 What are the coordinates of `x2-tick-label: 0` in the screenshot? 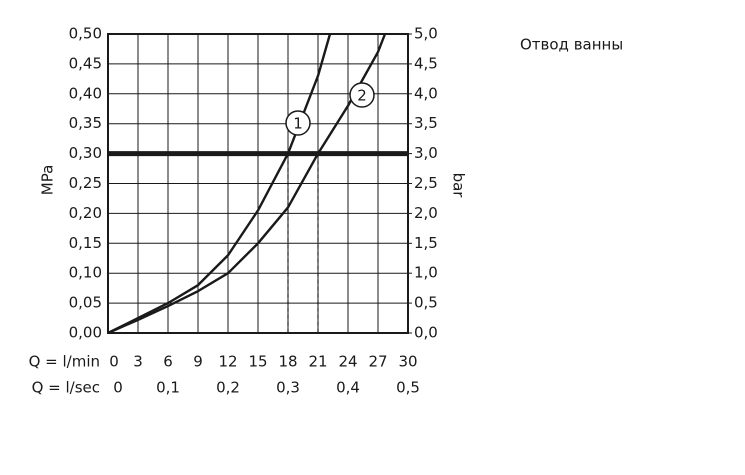 It's located at (118, 388).